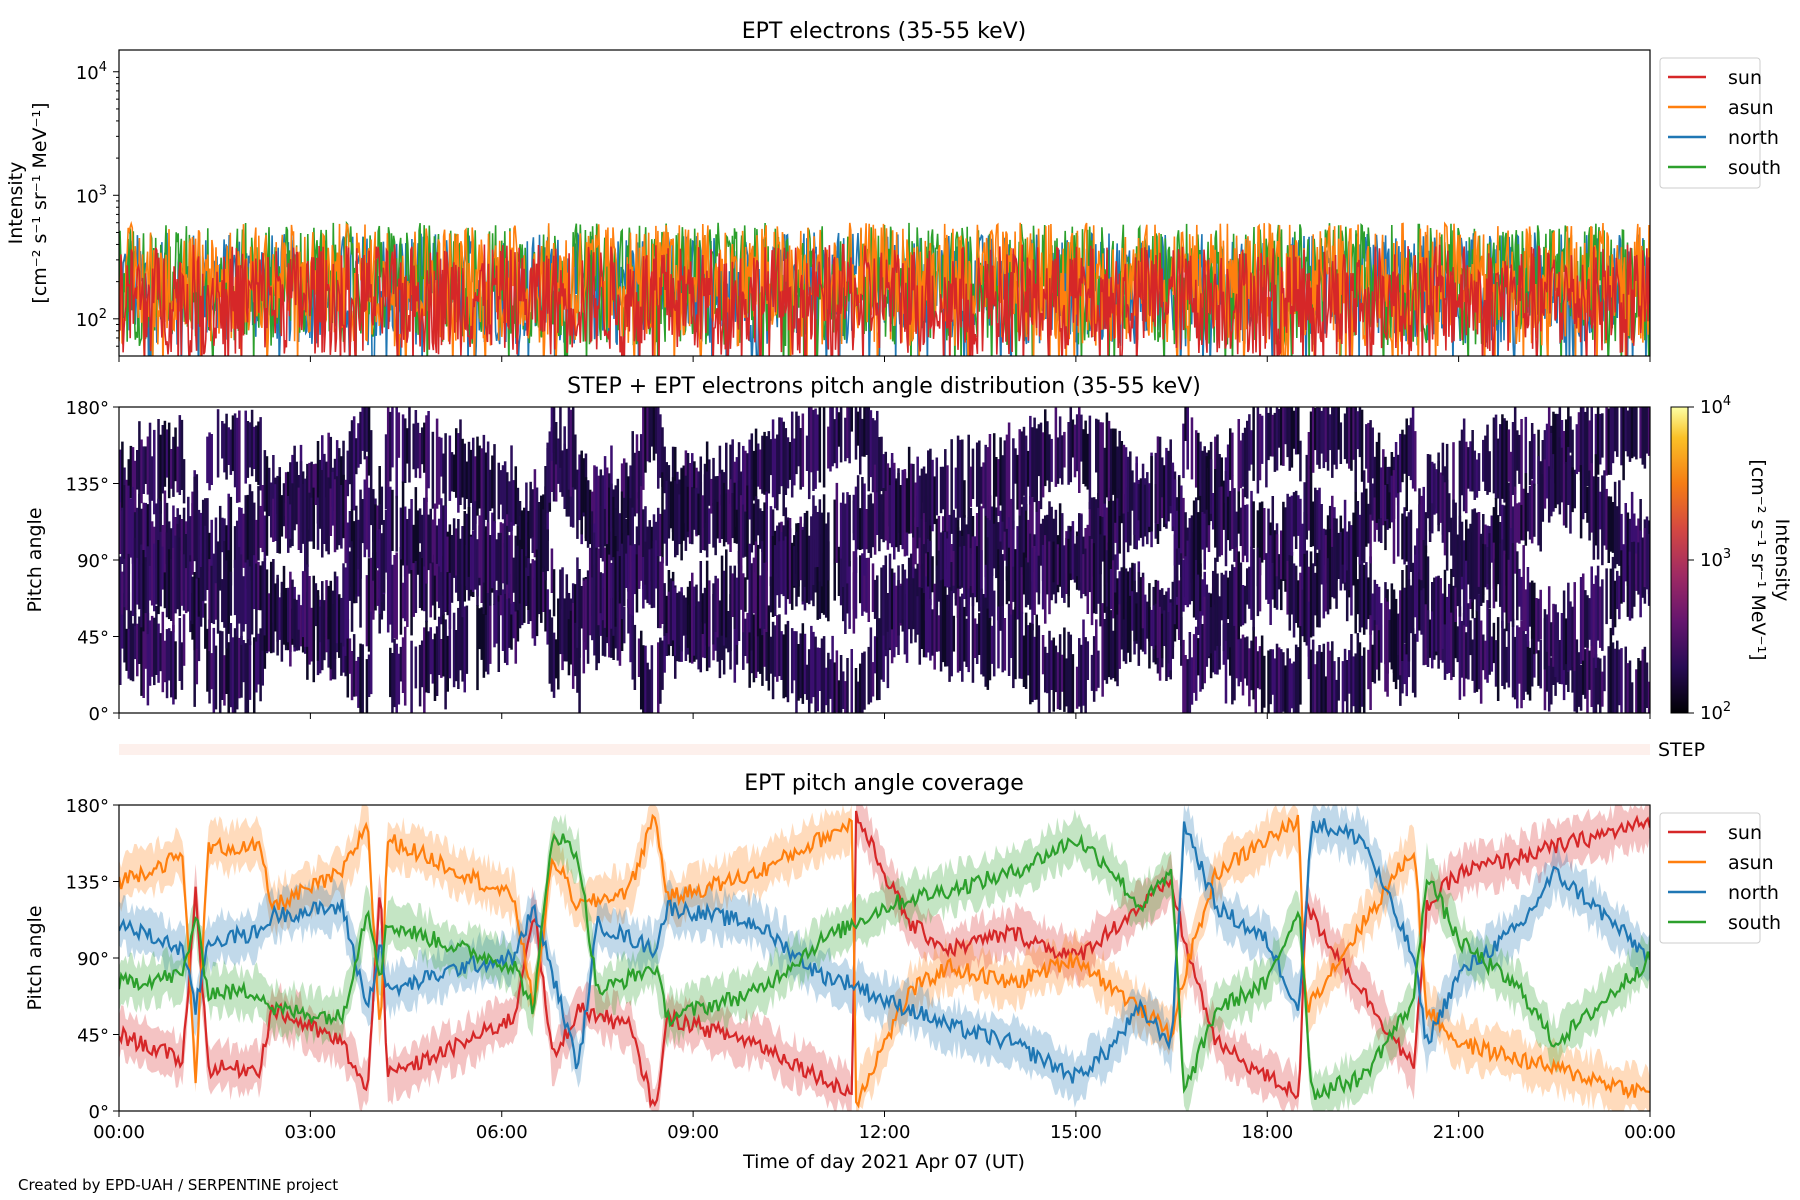  Describe the element at coordinates (40, 202) in the screenshot. I see `panel1-ylabel-line2: [cm⁻² s⁻¹ sr⁻¹ MeV⁻¹]` at that location.